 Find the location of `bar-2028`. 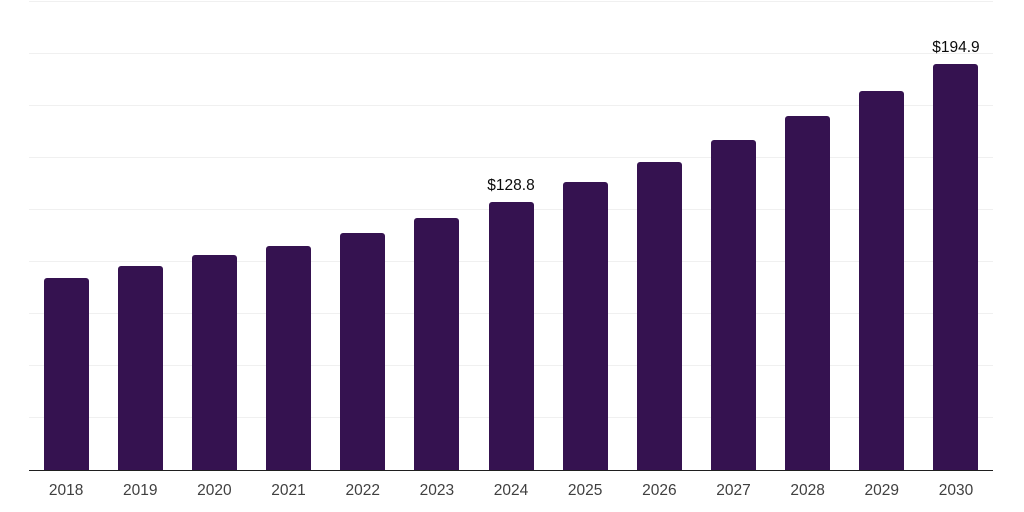

bar-2028 is located at coordinates (808, 293).